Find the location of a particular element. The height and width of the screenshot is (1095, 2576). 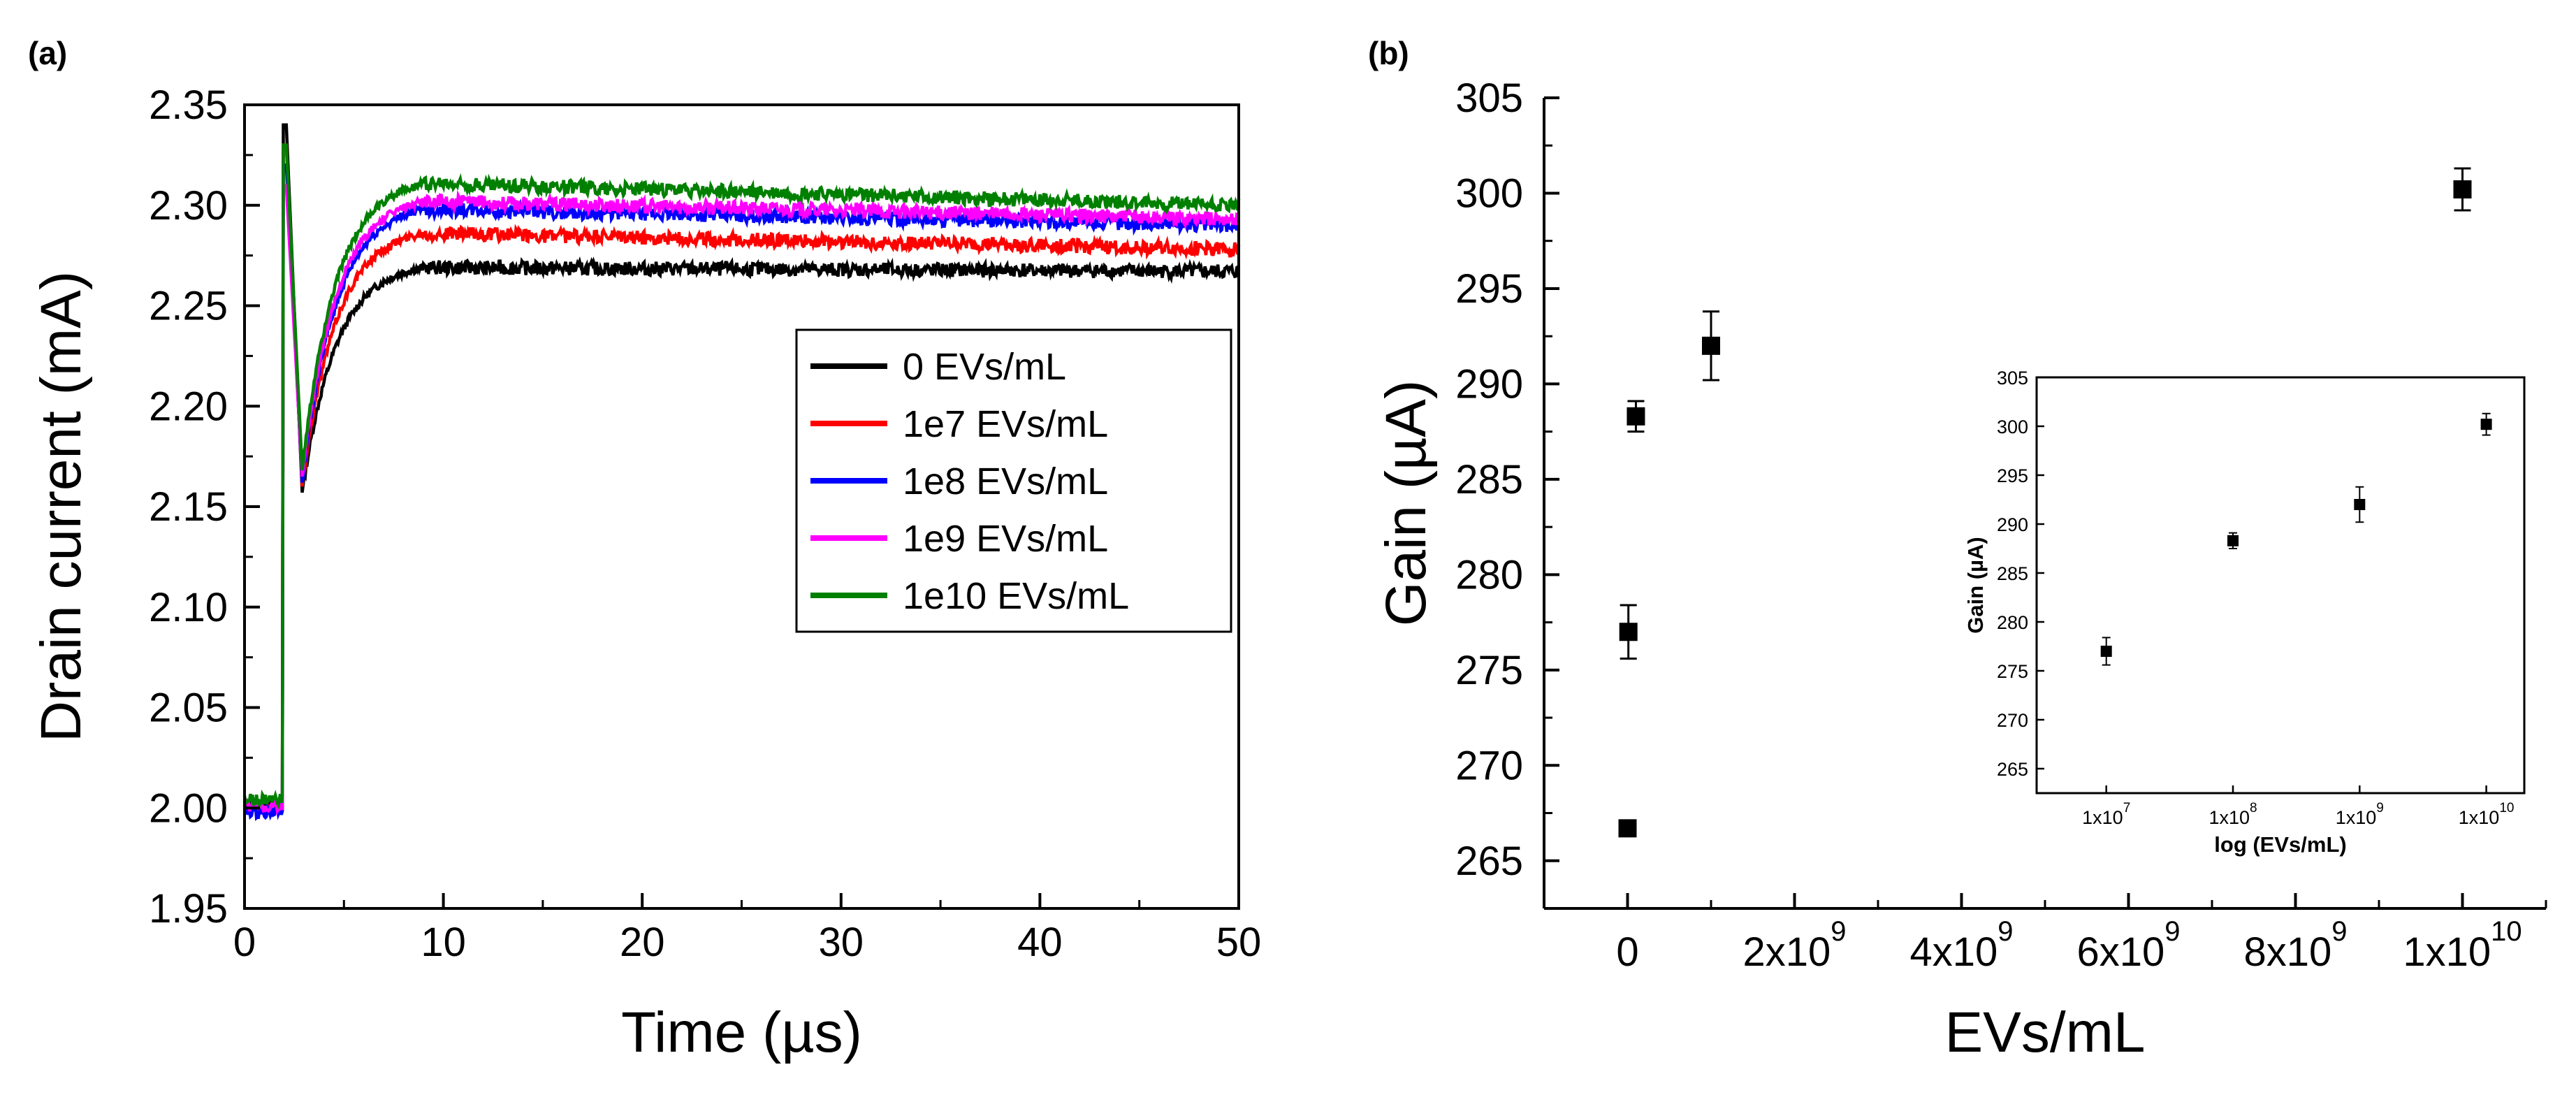

y-tick-label: 2.10 is located at coordinates (189, 607).